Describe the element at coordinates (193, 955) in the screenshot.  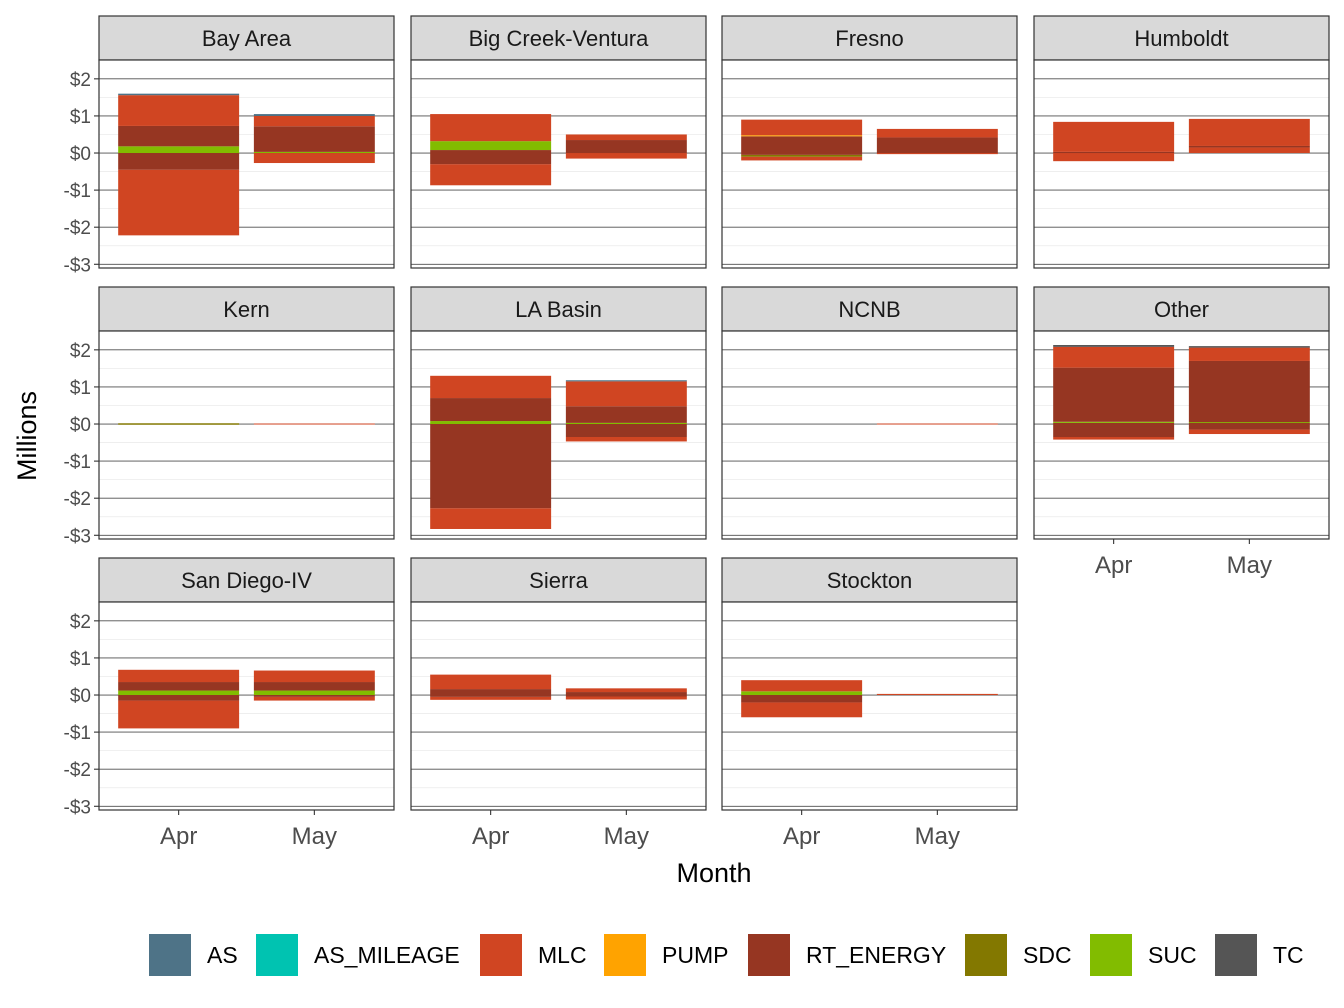
I see `legend-item: AS` at that location.